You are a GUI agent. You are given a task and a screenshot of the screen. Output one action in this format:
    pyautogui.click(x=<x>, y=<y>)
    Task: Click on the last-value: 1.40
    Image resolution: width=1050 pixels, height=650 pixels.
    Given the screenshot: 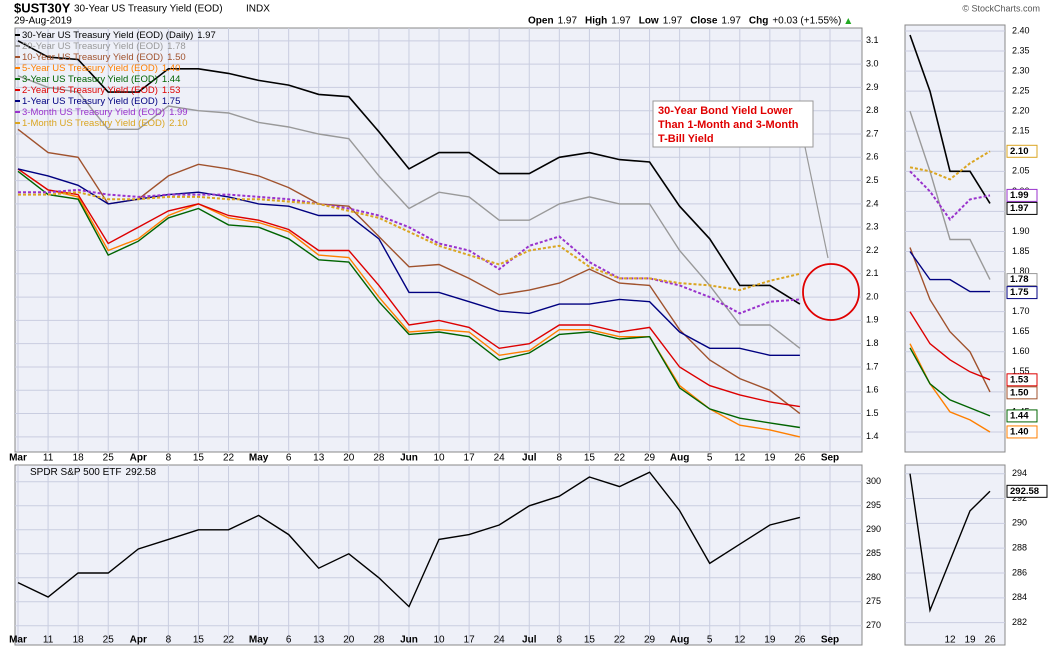 What is the action you would take?
    pyautogui.click(x=1019, y=431)
    